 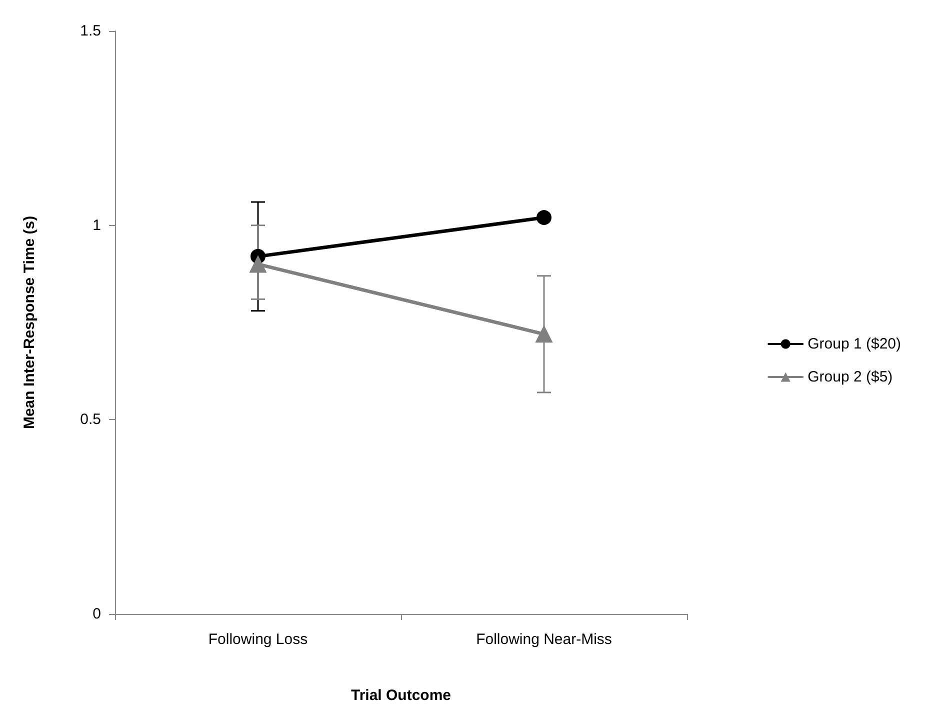 What do you see at coordinates (29, 323) in the screenshot?
I see `y-axis-title: Mean Inter-Response Time (s)` at bounding box center [29, 323].